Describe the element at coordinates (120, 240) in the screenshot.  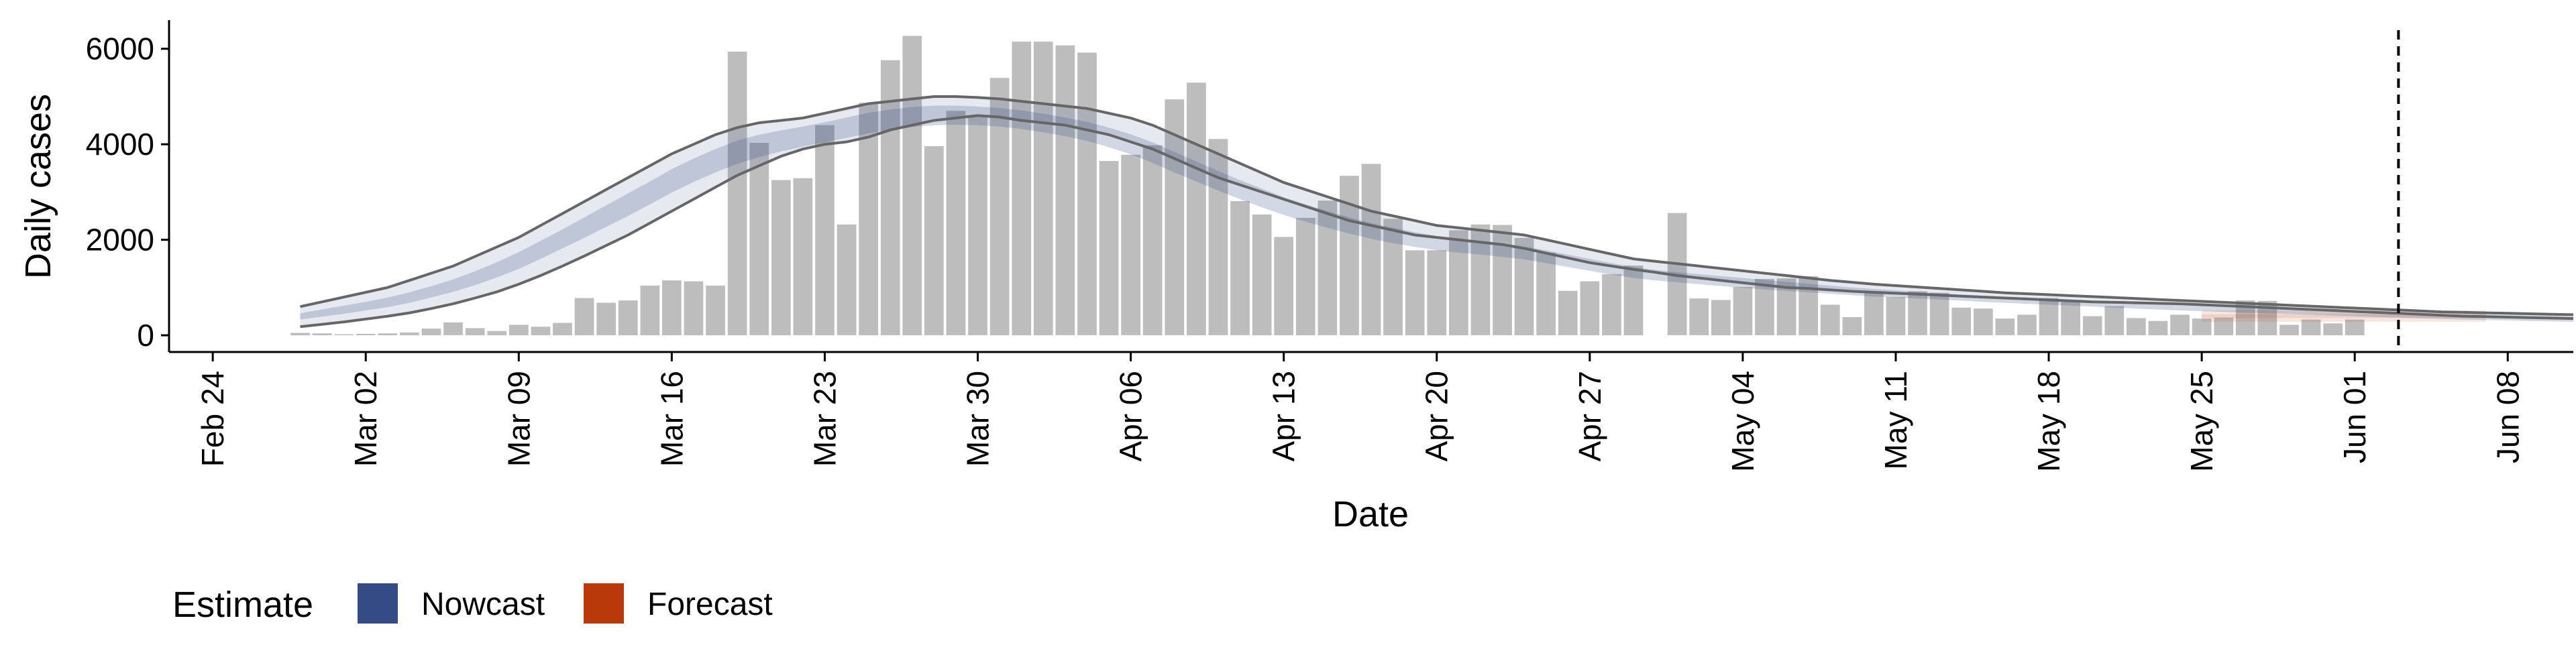
I see `y-tick-label: 2000` at that location.